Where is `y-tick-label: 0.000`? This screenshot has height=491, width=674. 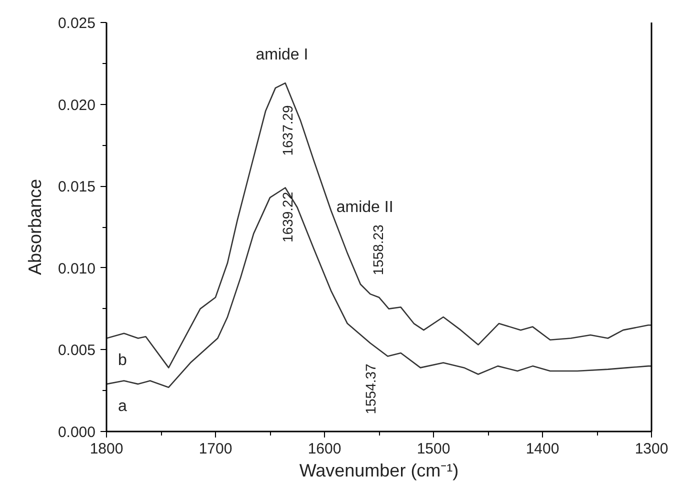 y-tick-label: 0.000 is located at coordinates (77, 432).